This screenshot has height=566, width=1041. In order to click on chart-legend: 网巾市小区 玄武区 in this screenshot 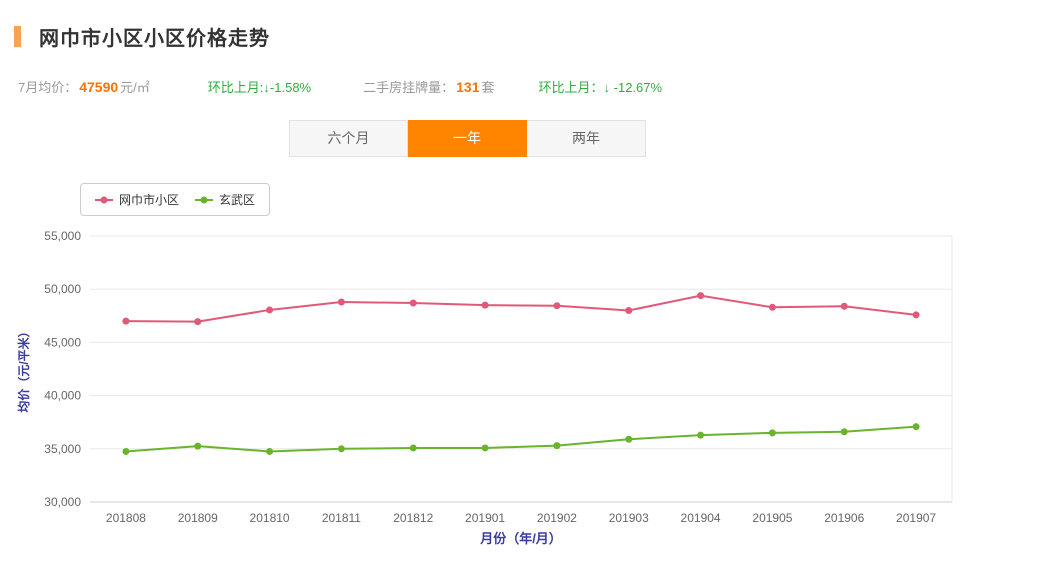, I will do `click(175, 199)`.